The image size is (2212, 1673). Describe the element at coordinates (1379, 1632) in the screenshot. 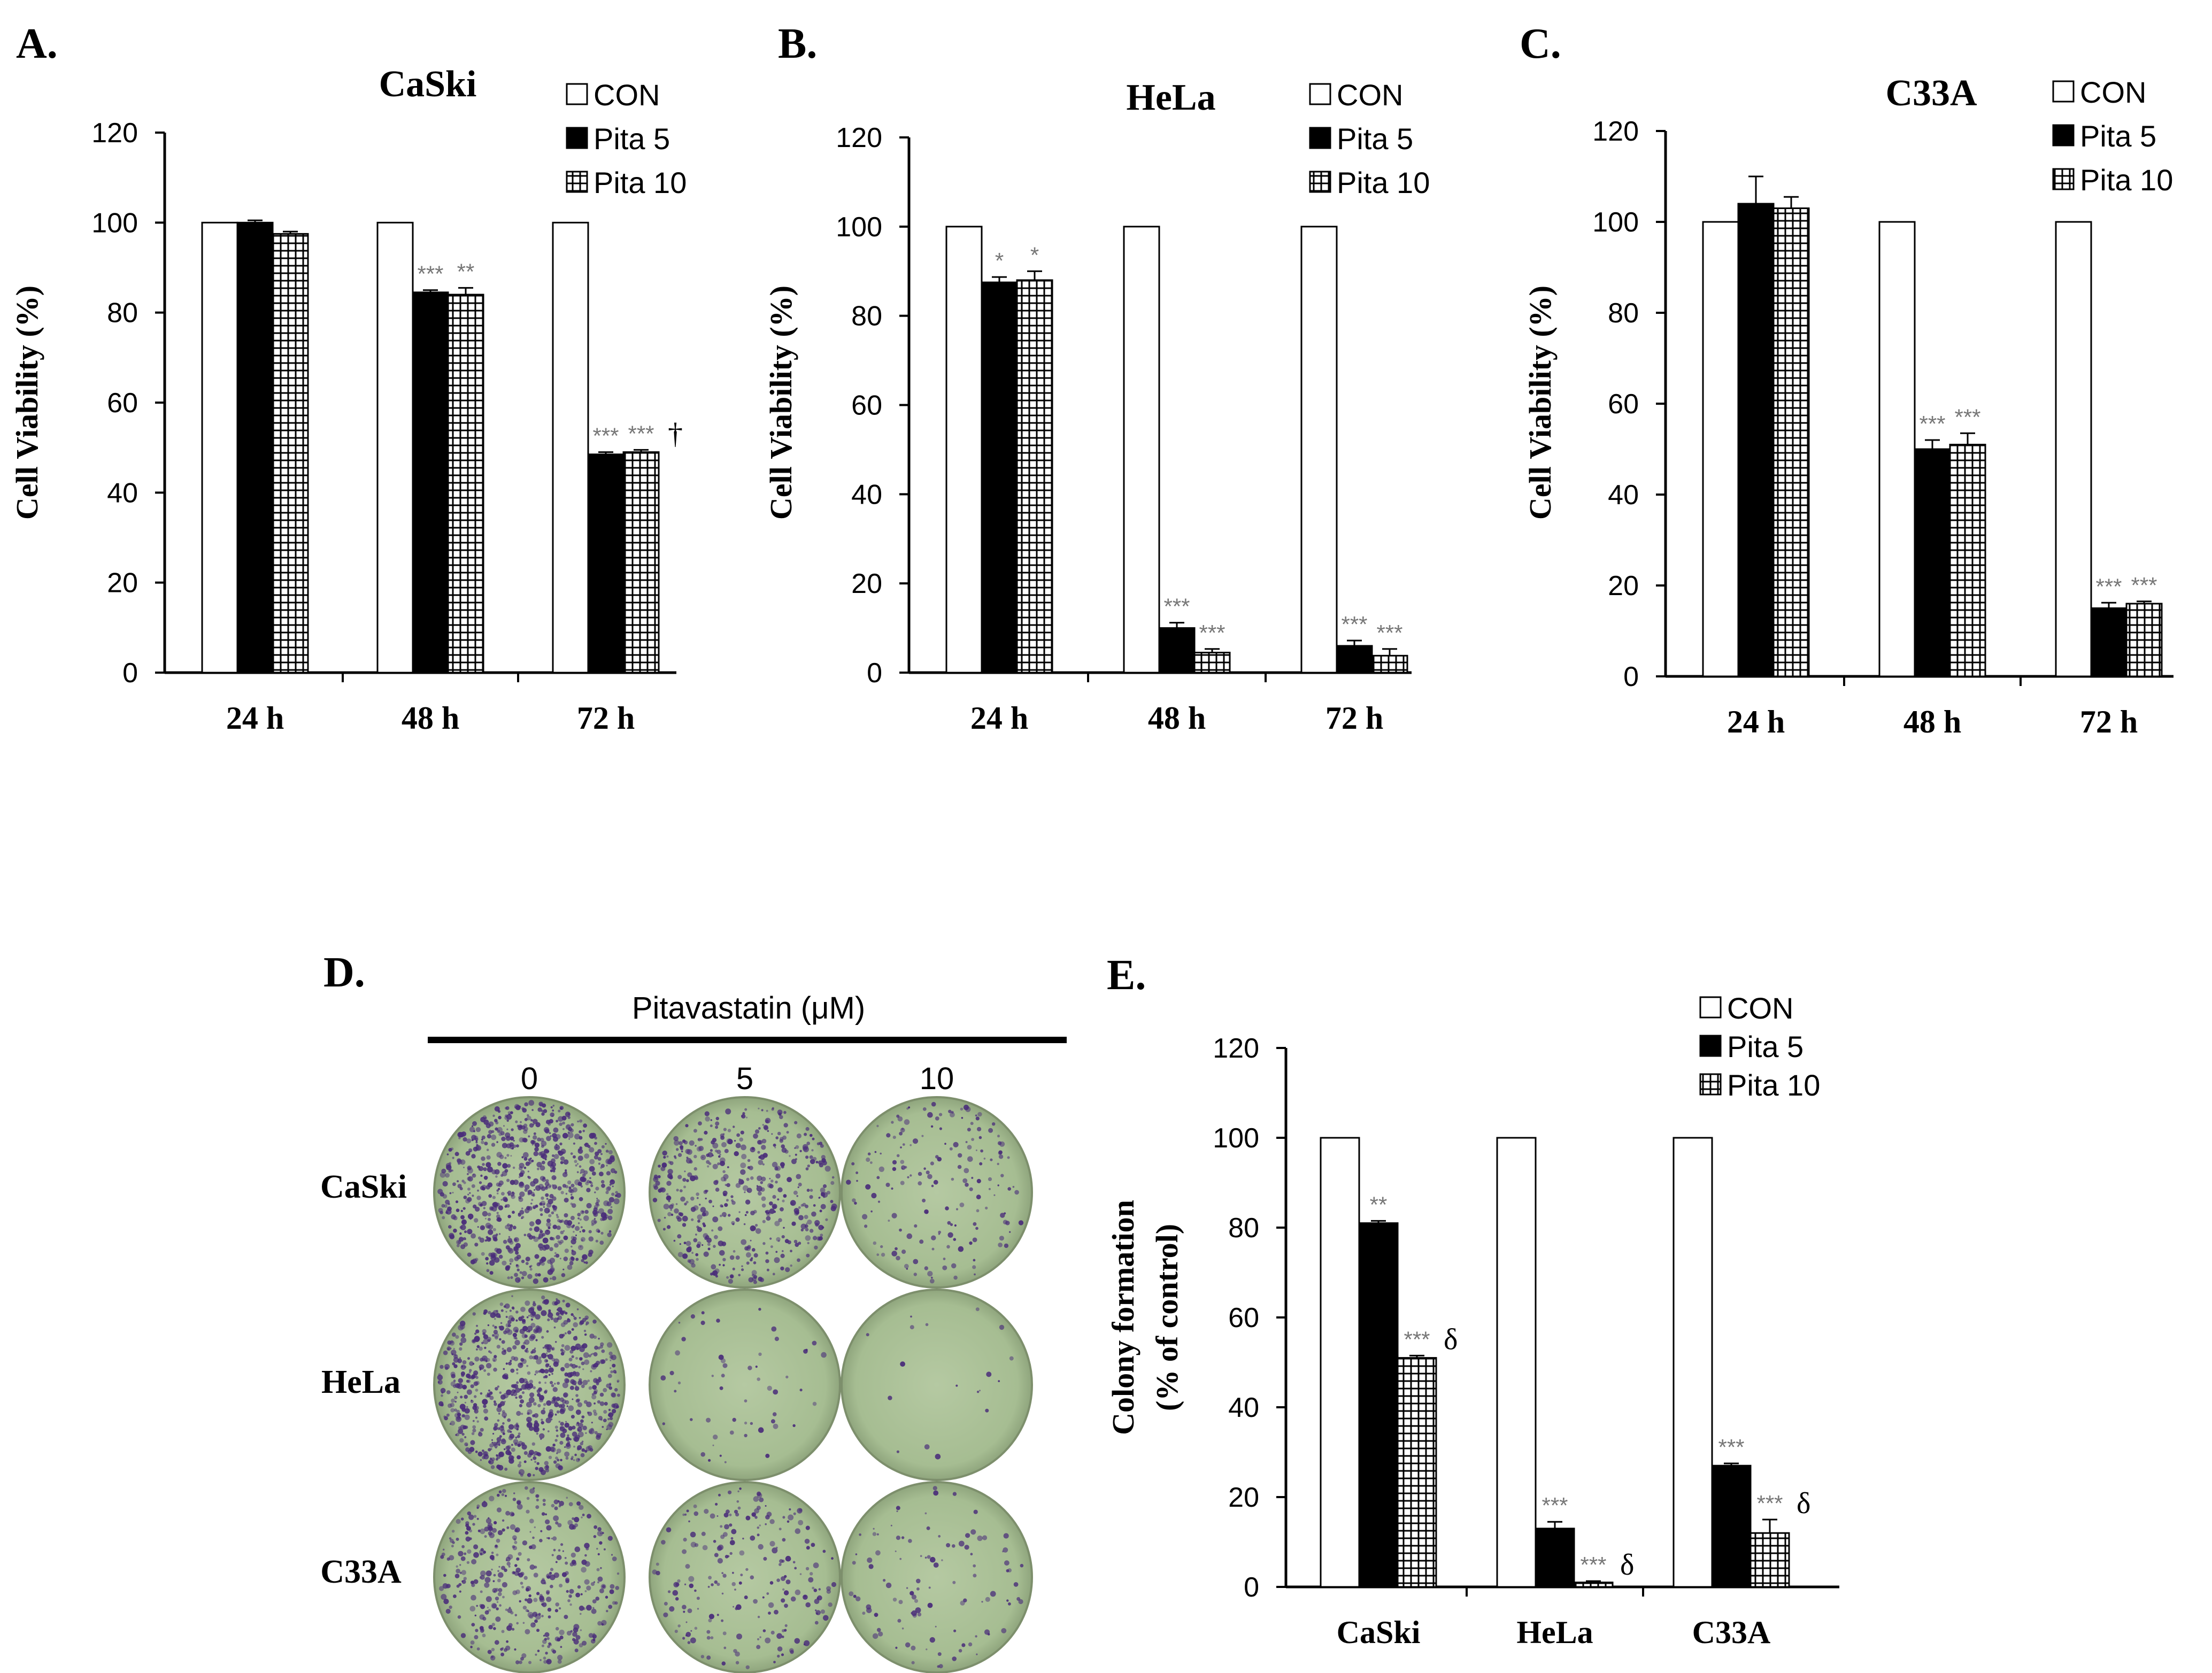

I see `x-category-label: CaSki` at that location.